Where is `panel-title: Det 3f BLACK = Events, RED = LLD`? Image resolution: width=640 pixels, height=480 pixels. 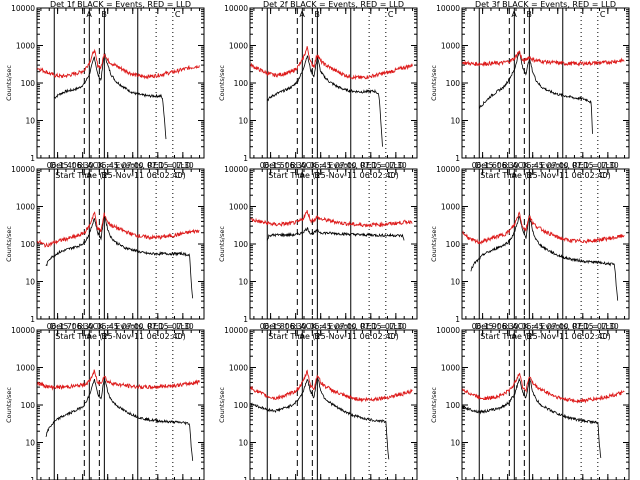
panel-title: Det 3f BLACK = Events, RED = LLD is located at coordinates (545, 4).